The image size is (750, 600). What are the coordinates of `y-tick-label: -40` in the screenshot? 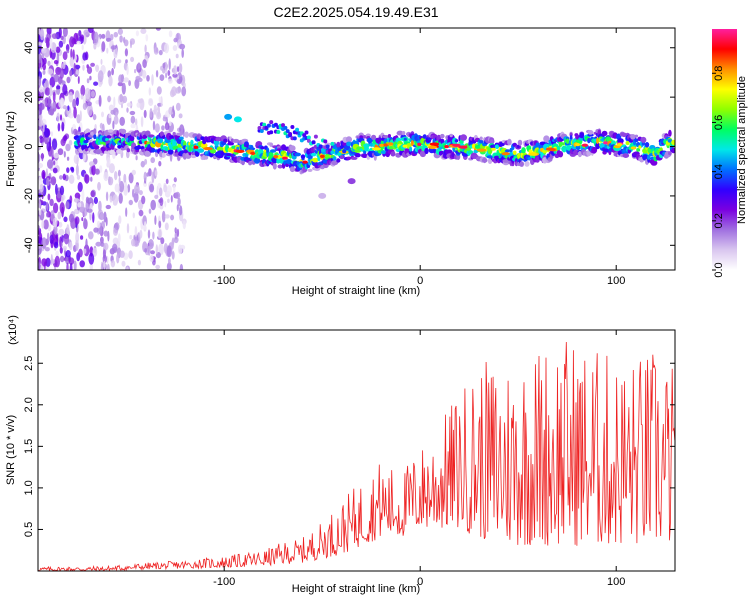 It's located at (29, 245).